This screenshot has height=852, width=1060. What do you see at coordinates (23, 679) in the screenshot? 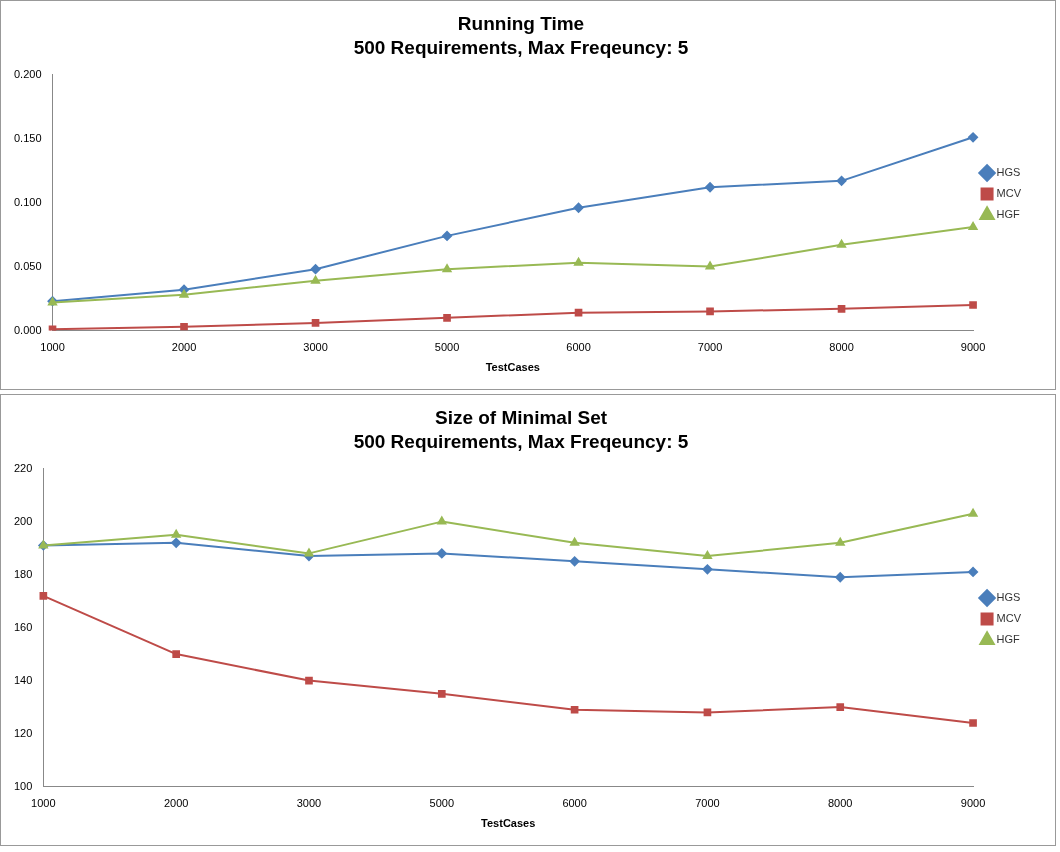
I see `y-tick-label: 140` at bounding box center [23, 679].